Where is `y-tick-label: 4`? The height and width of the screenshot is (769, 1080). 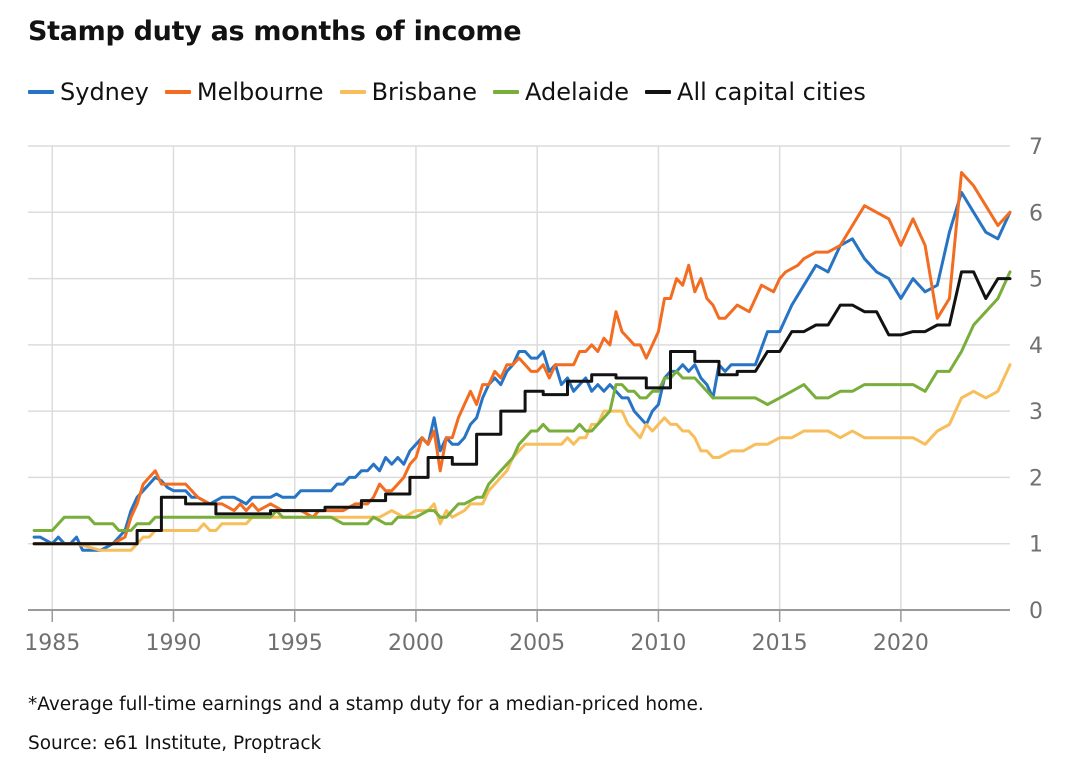
y-tick-label: 4 is located at coordinates (1036, 346).